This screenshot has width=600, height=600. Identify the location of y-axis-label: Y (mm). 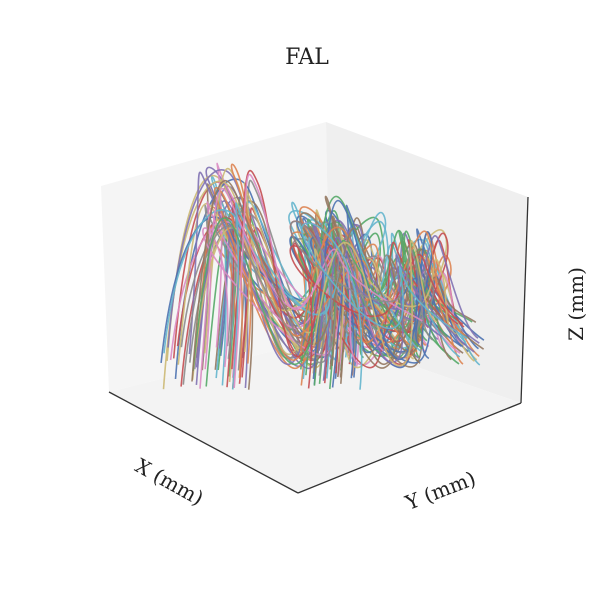
(440, 490).